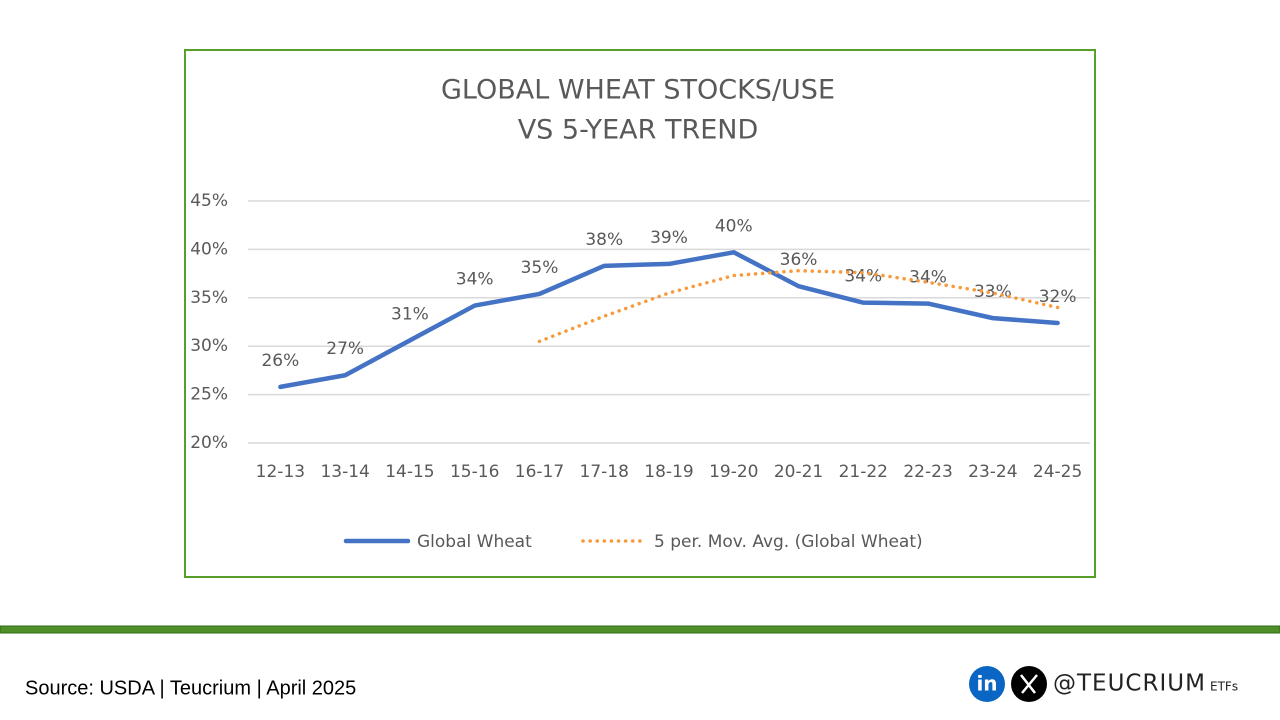  What do you see at coordinates (638, 130) in the screenshot?
I see `chart-subtitle: VS 5-YEAR TREND` at bounding box center [638, 130].